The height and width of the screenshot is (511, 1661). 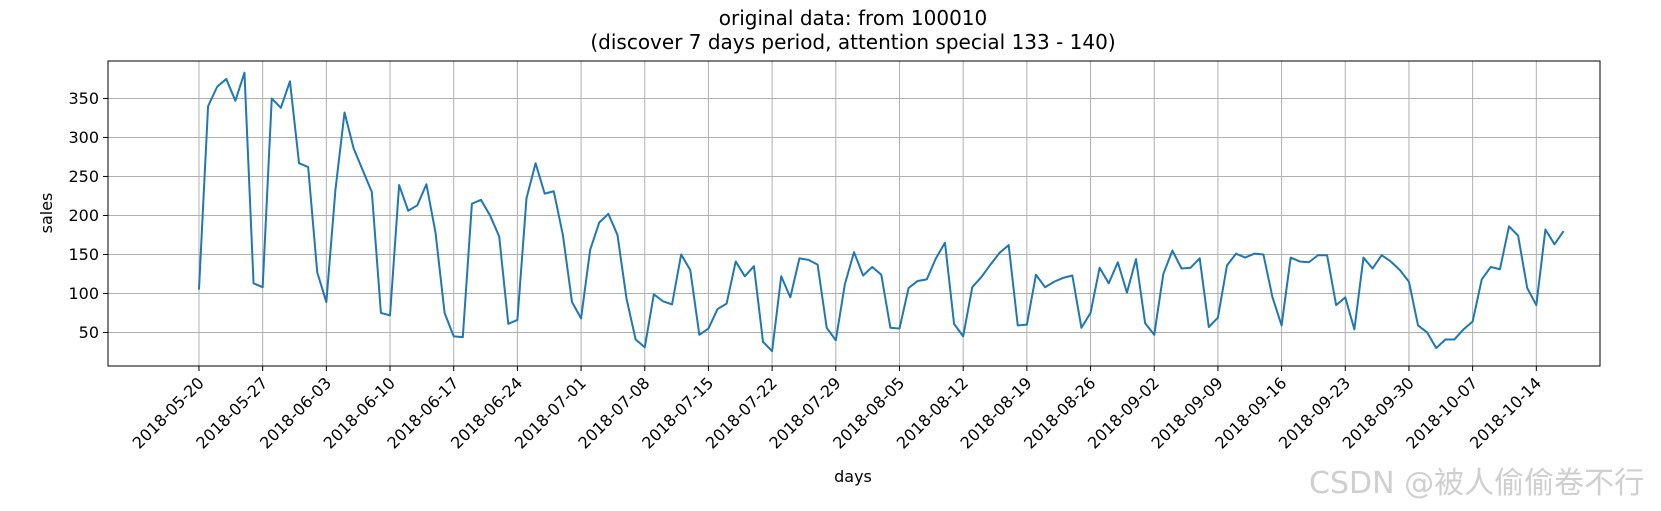 I want to click on y-axis: 50 100 150 200 250 300 350, so click(x=88, y=215).